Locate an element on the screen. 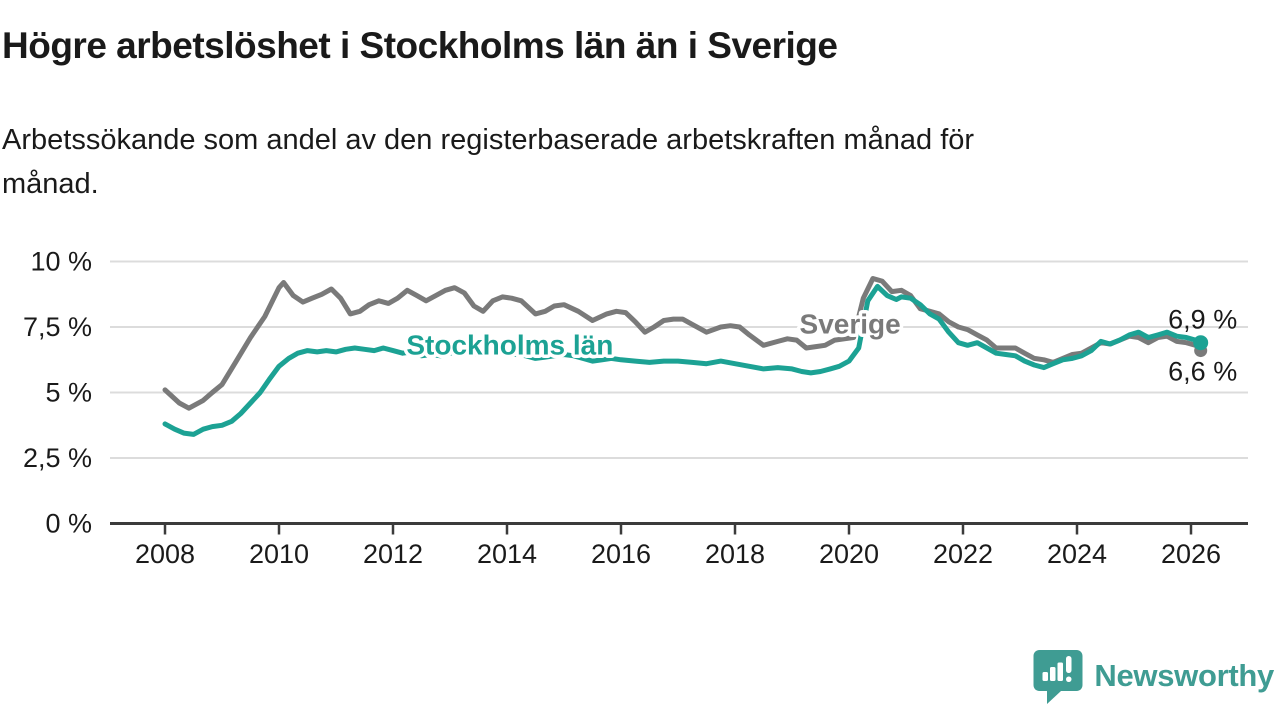 The width and height of the screenshot is (1280, 720). y-tick-label: 2,5 % is located at coordinates (57, 458).